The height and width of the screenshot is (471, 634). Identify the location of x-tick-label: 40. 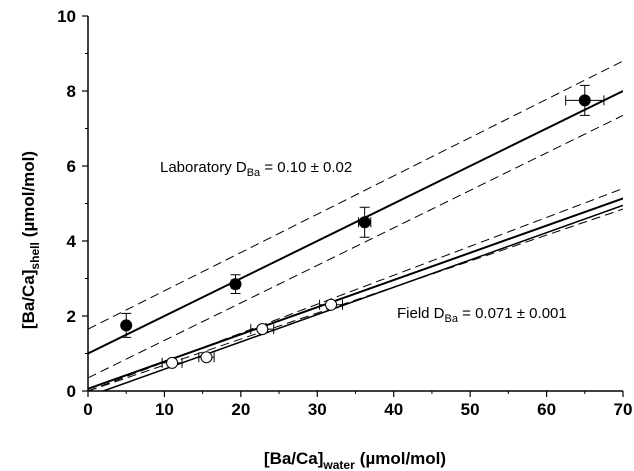
(393, 409).